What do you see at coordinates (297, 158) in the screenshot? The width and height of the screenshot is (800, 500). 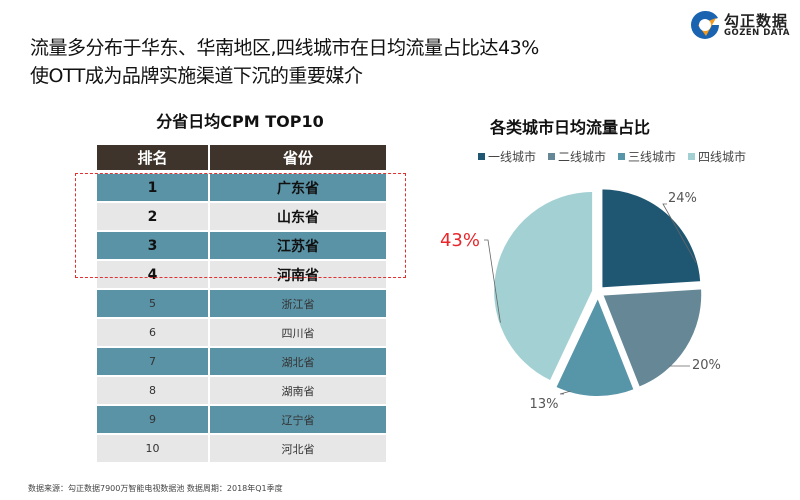 I see `header-province: 省份` at bounding box center [297, 158].